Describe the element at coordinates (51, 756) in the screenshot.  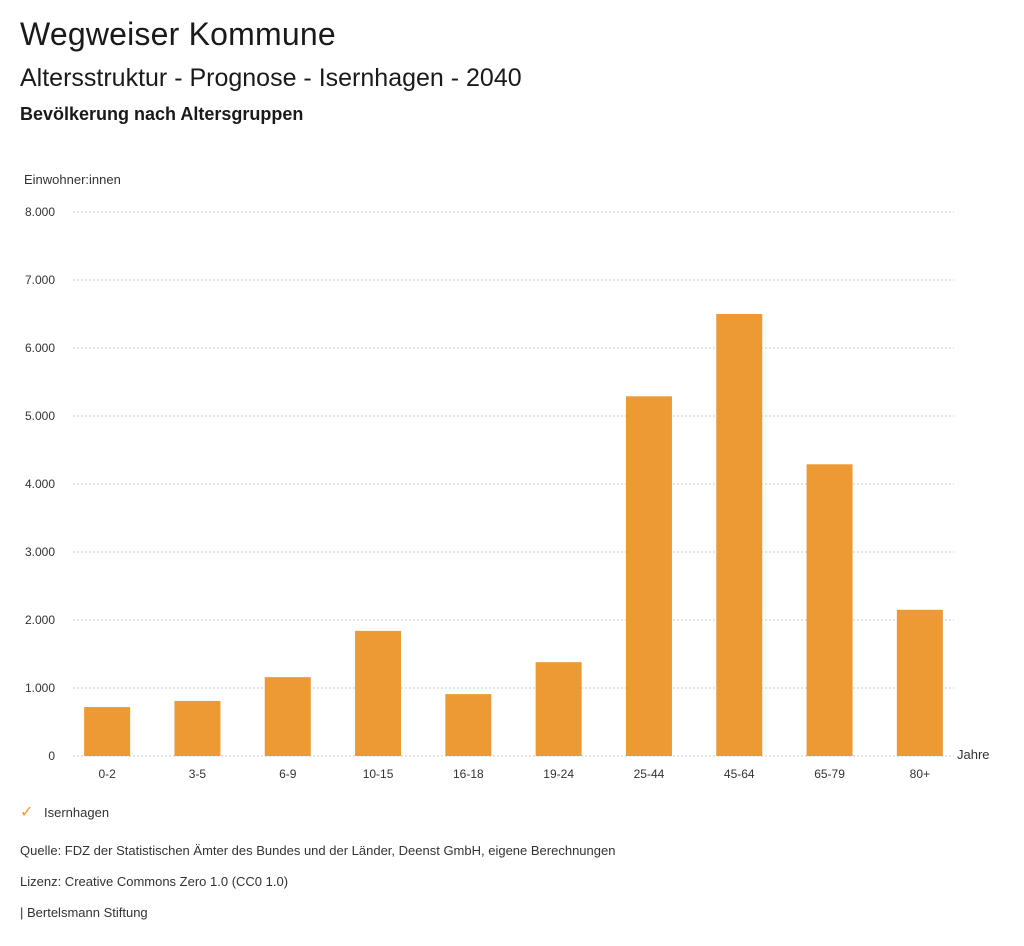
I see `y-tick-label: 0` at that location.